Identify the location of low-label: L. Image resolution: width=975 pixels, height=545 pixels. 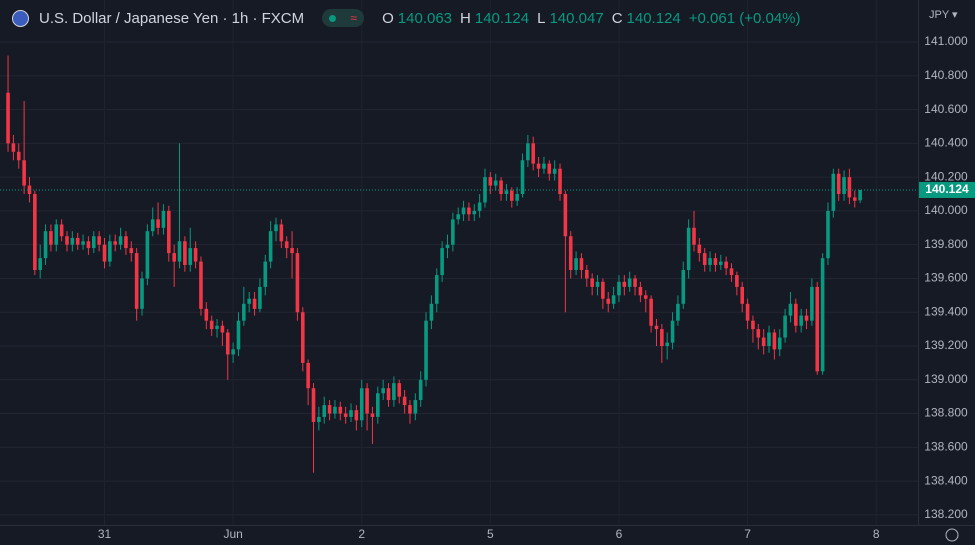
(541, 18).